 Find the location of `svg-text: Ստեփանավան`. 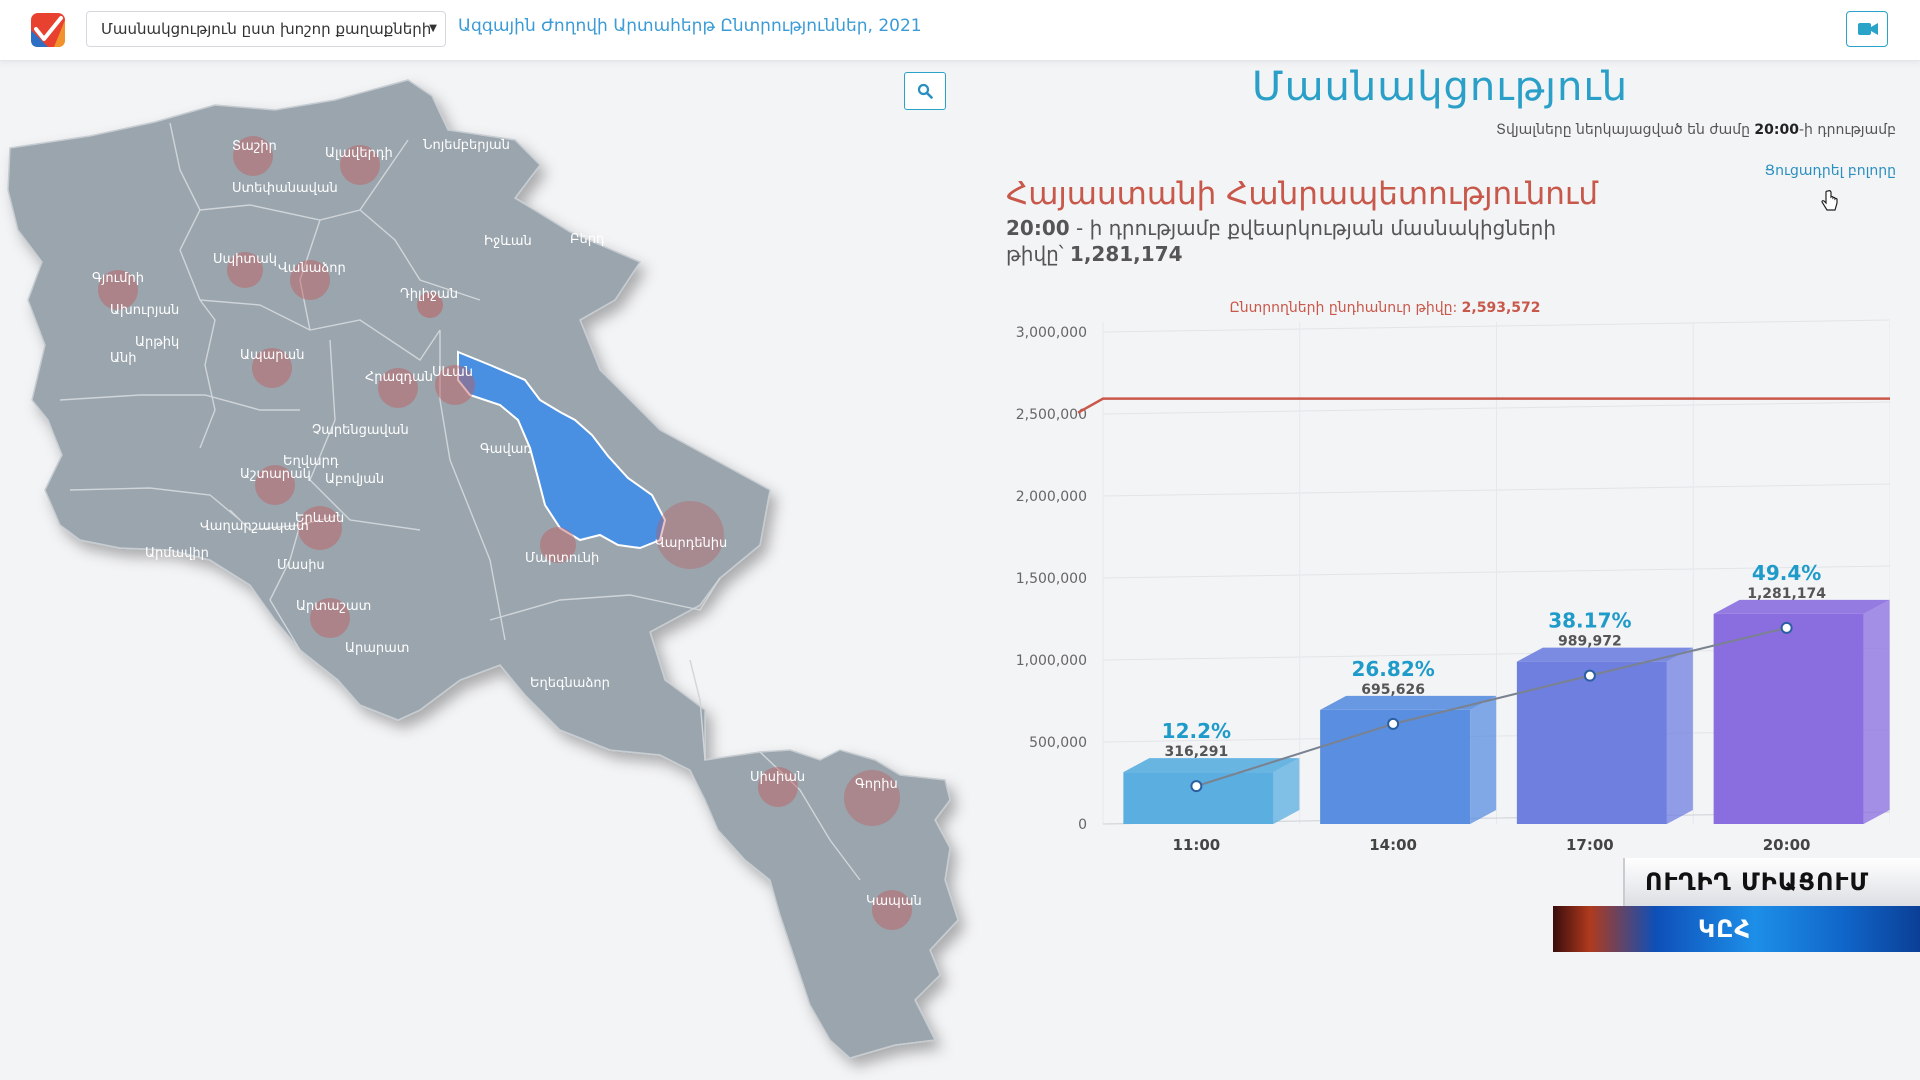

svg-text: Ստեփանավան is located at coordinates (285, 188).